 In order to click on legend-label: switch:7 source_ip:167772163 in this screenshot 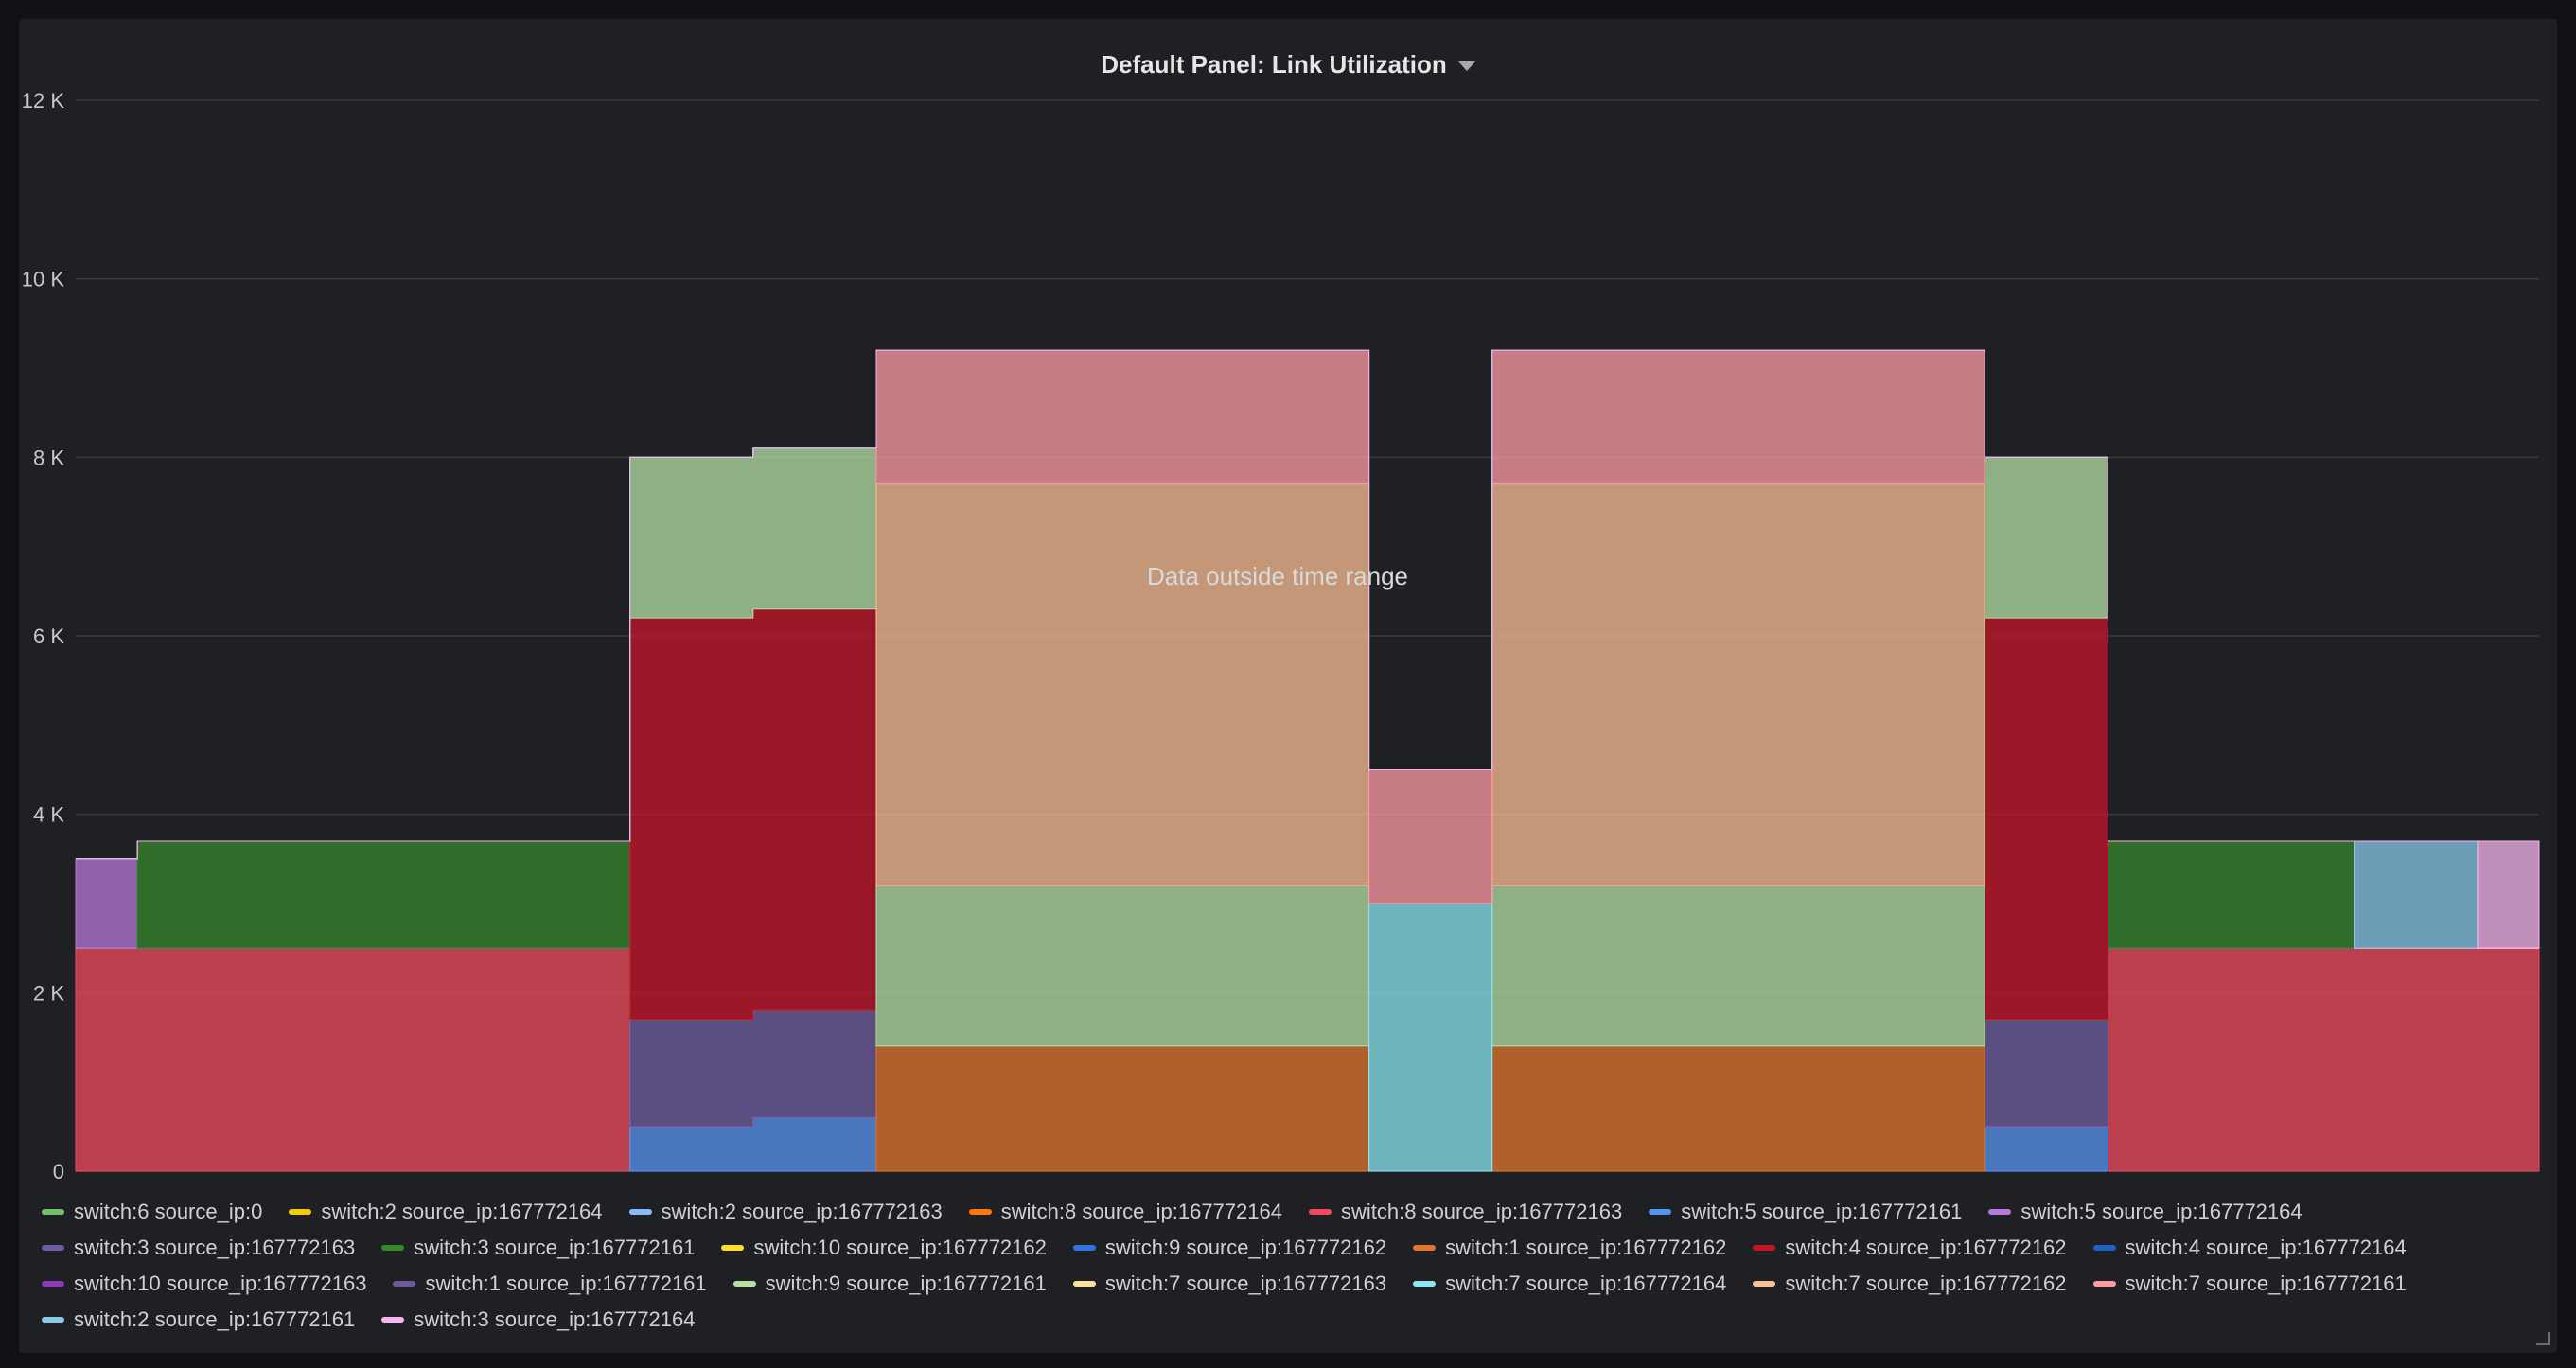, I will do `click(1245, 1283)`.